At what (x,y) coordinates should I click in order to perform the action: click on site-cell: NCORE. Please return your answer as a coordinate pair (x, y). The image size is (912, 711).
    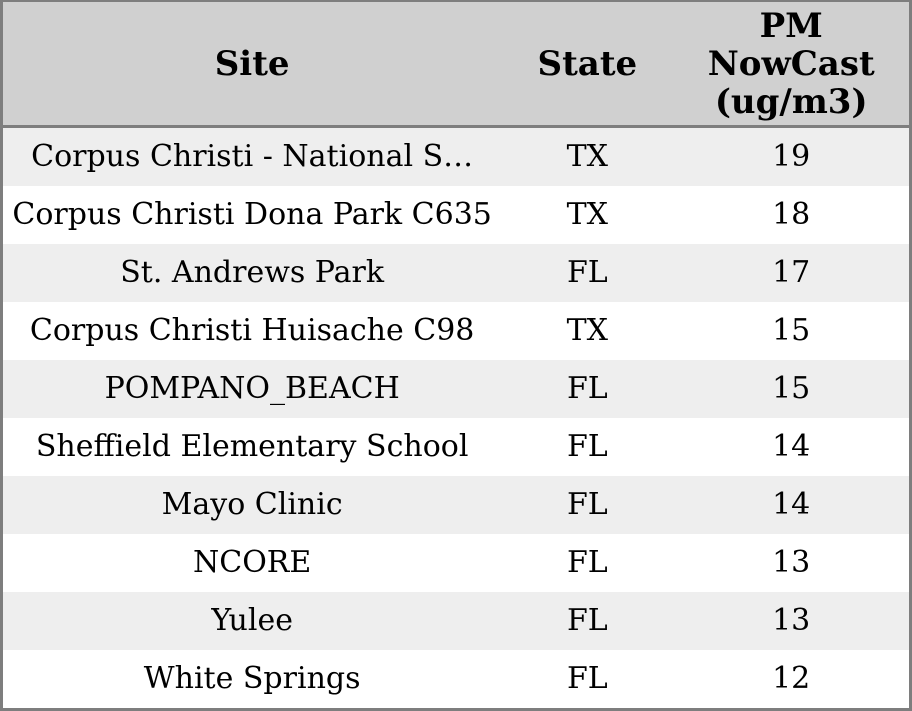
    Looking at the image, I should click on (252, 563).